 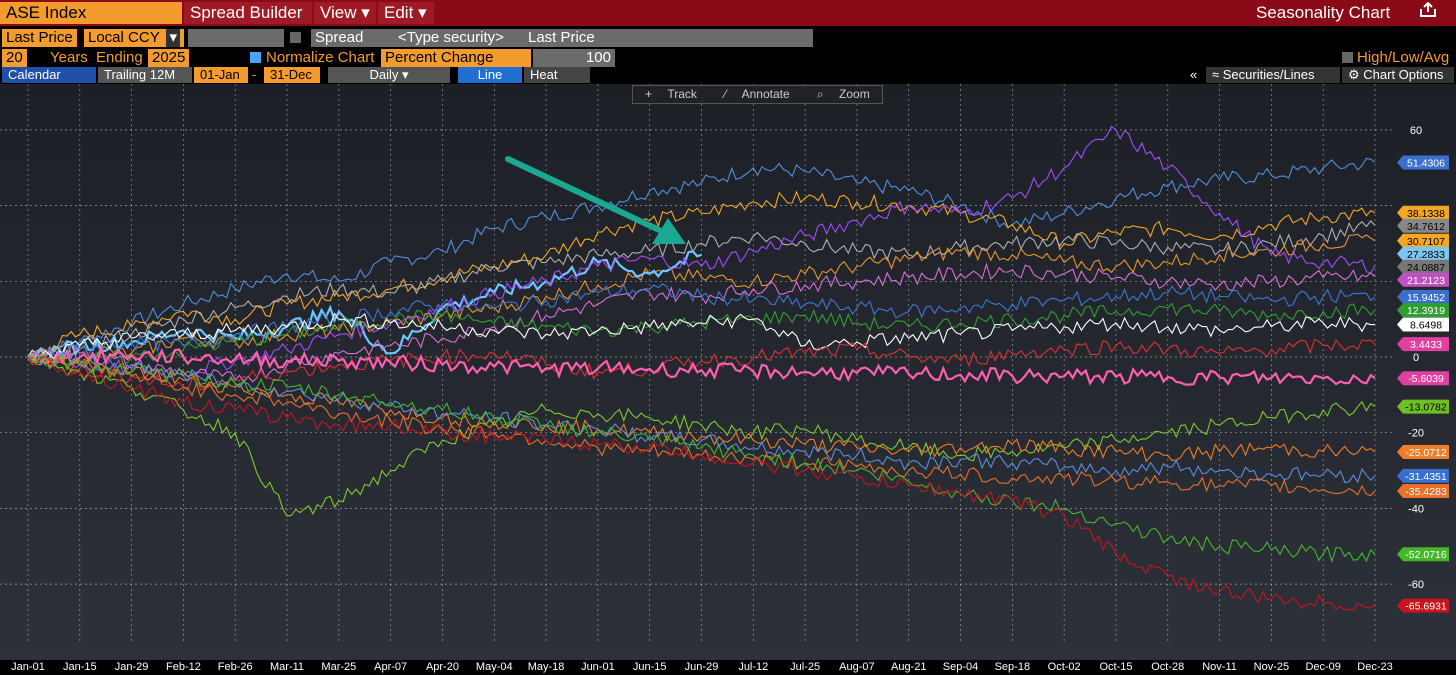 What do you see at coordinates (1167, 667) in the screenshot?
I see `x-tick-label: Oct-28` at bounding box center [1167, 667].